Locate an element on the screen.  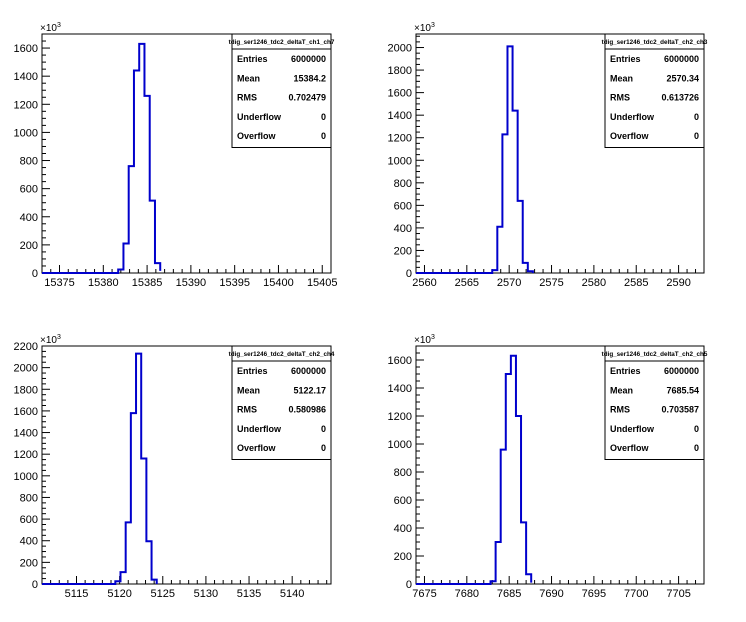
histogram-title: tdig_ser1246_tdc2_deltaT_ch1_ch7 is located at coordinates (282, 42).